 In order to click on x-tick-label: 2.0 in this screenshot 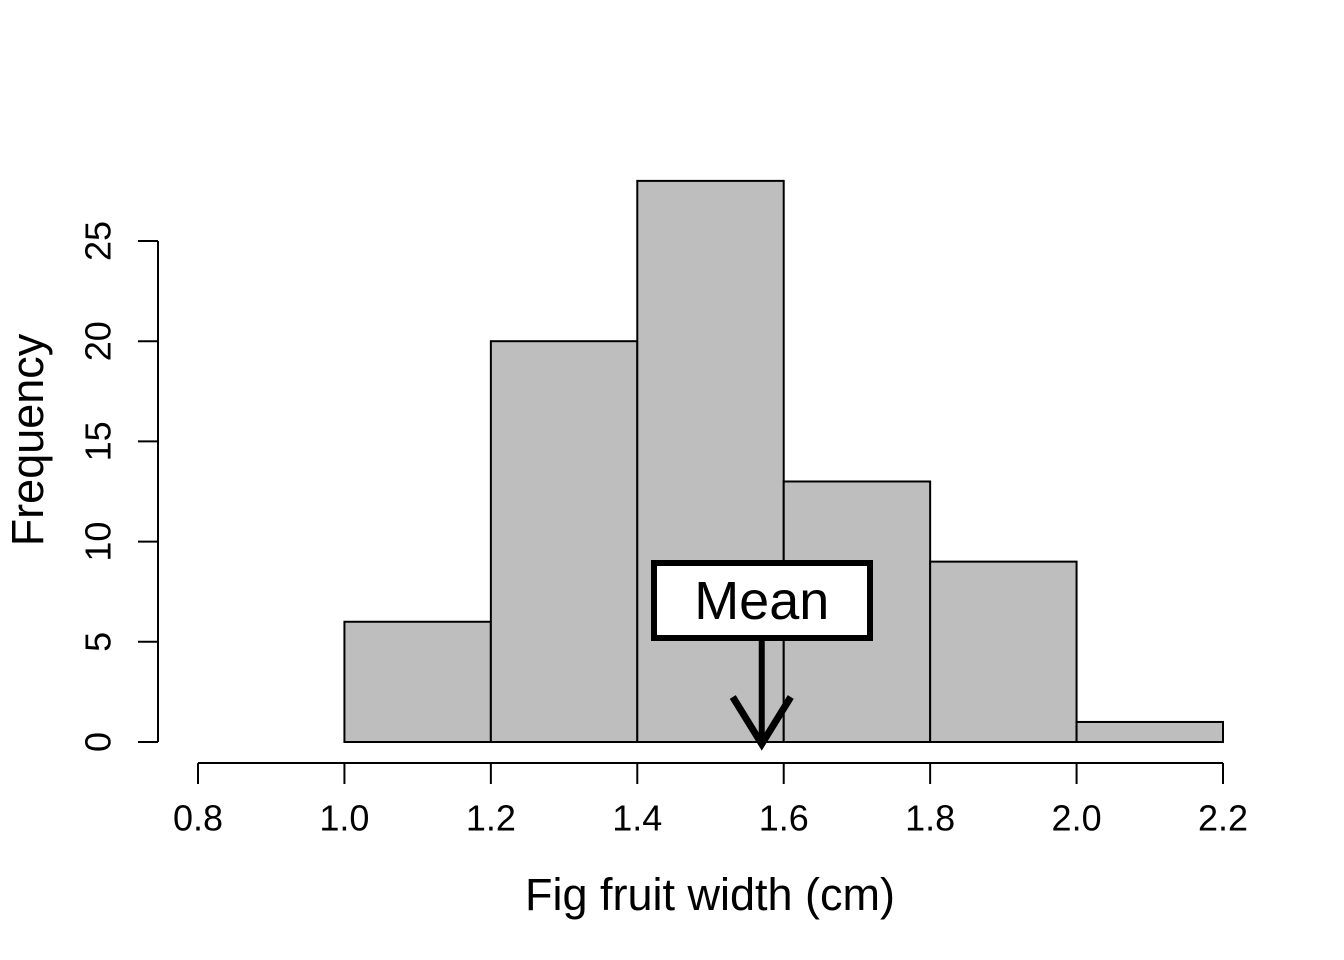, I will do `click(1077, 818)`.